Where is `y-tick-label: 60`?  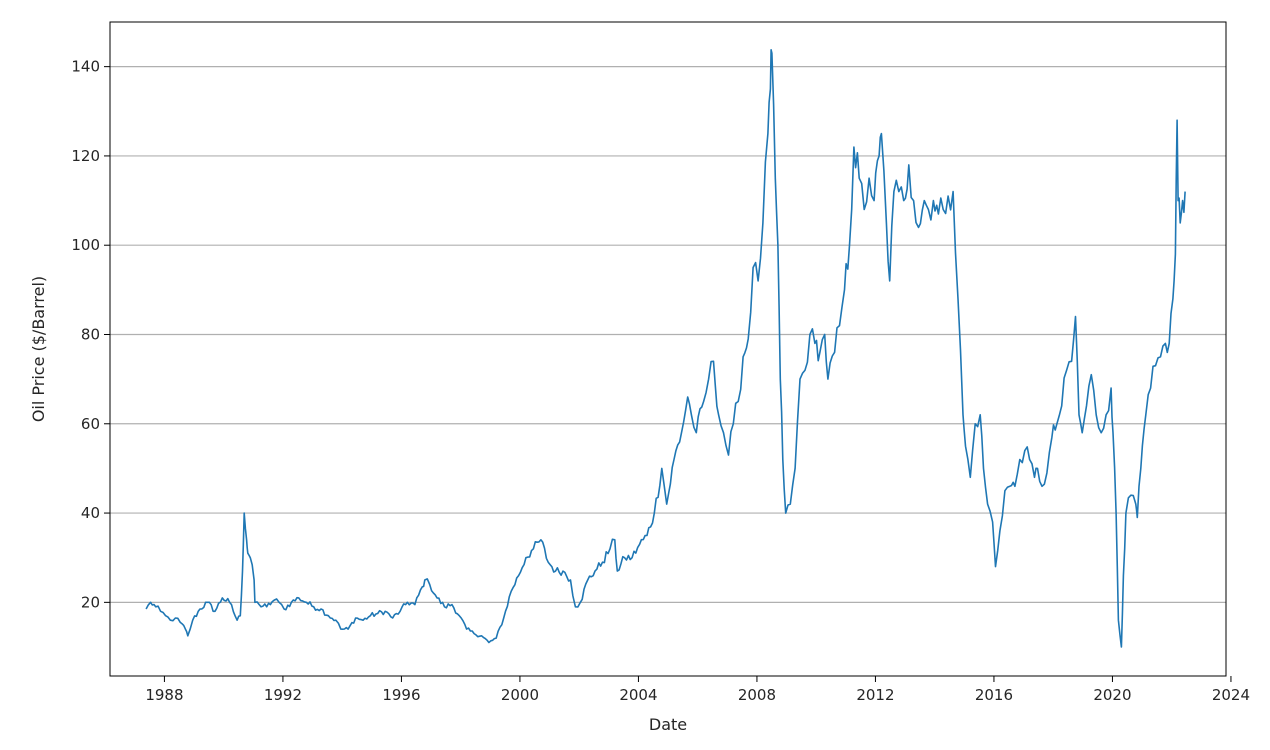
y-tick-label: 60 is located at coordinates (90, 424).